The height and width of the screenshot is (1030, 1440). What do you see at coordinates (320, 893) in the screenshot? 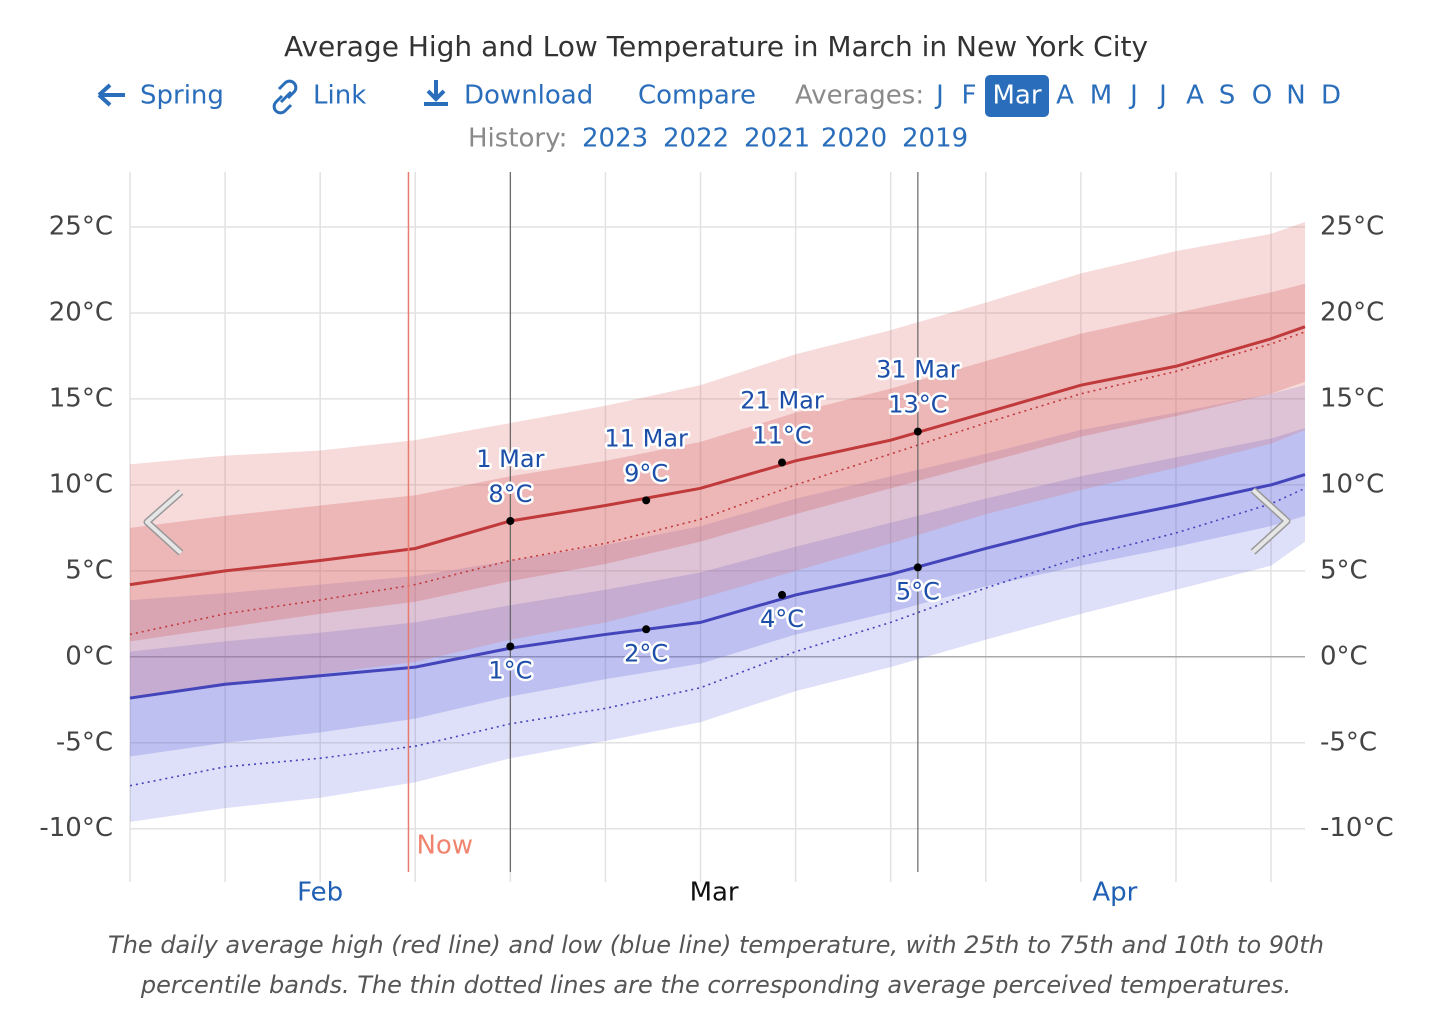
I see `x-tick-label: Feb` at bounding box center [320, 893].